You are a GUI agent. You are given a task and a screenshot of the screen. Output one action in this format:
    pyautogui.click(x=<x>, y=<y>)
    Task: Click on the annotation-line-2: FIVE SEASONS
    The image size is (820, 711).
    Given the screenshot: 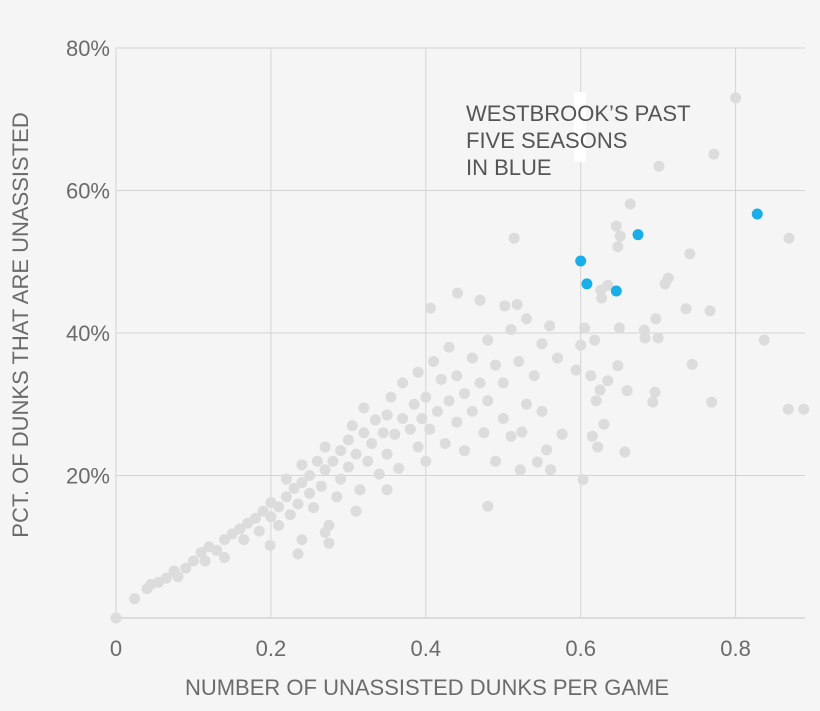 What is the action you would take?
    pyautogui.click(x=546, y=140)
    